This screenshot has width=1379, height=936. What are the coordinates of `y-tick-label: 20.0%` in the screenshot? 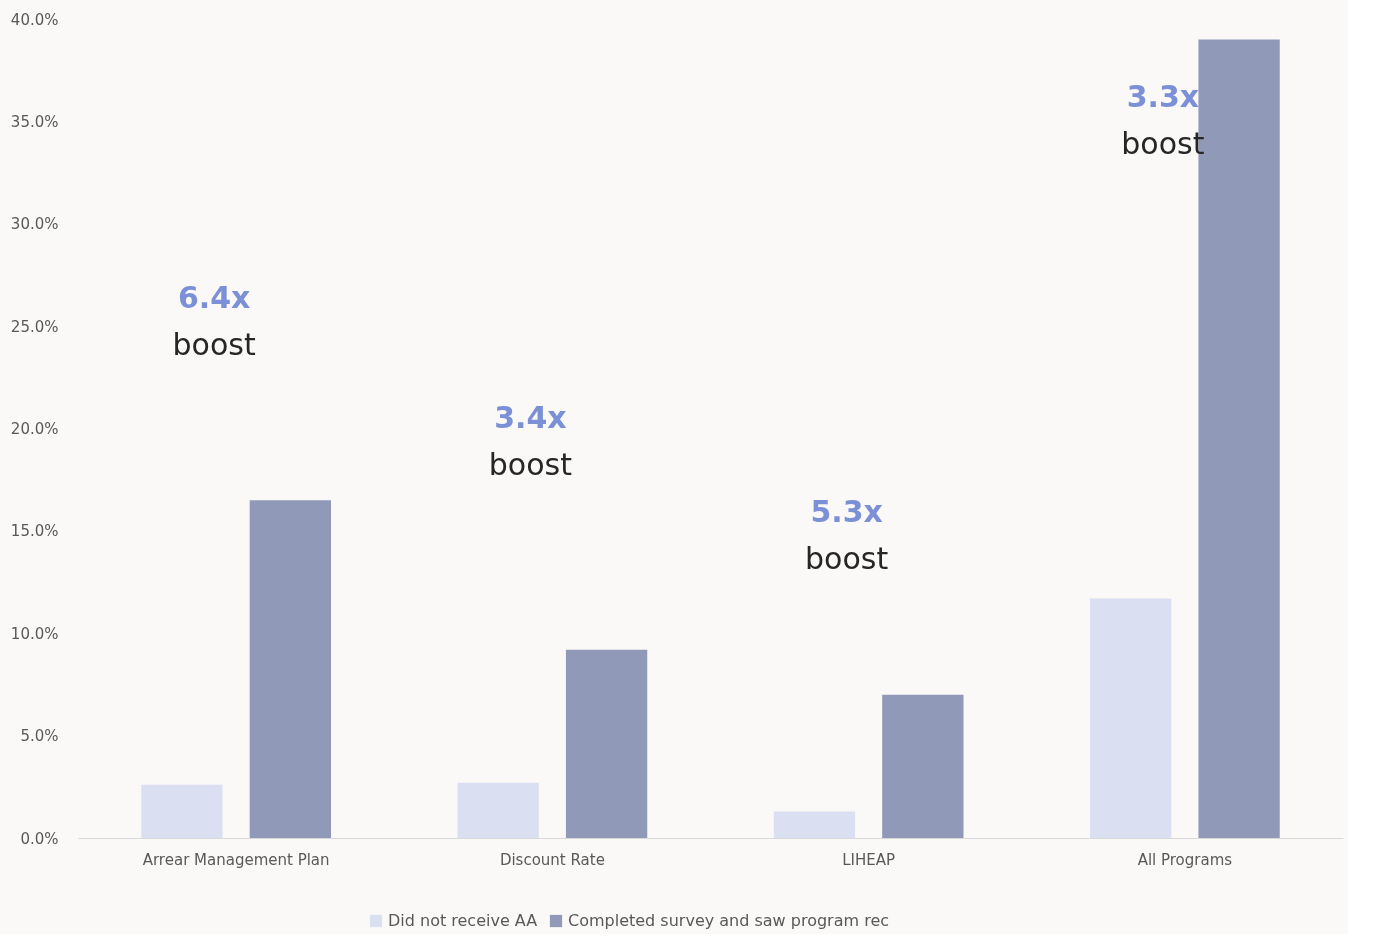 It's located at (34, 429).